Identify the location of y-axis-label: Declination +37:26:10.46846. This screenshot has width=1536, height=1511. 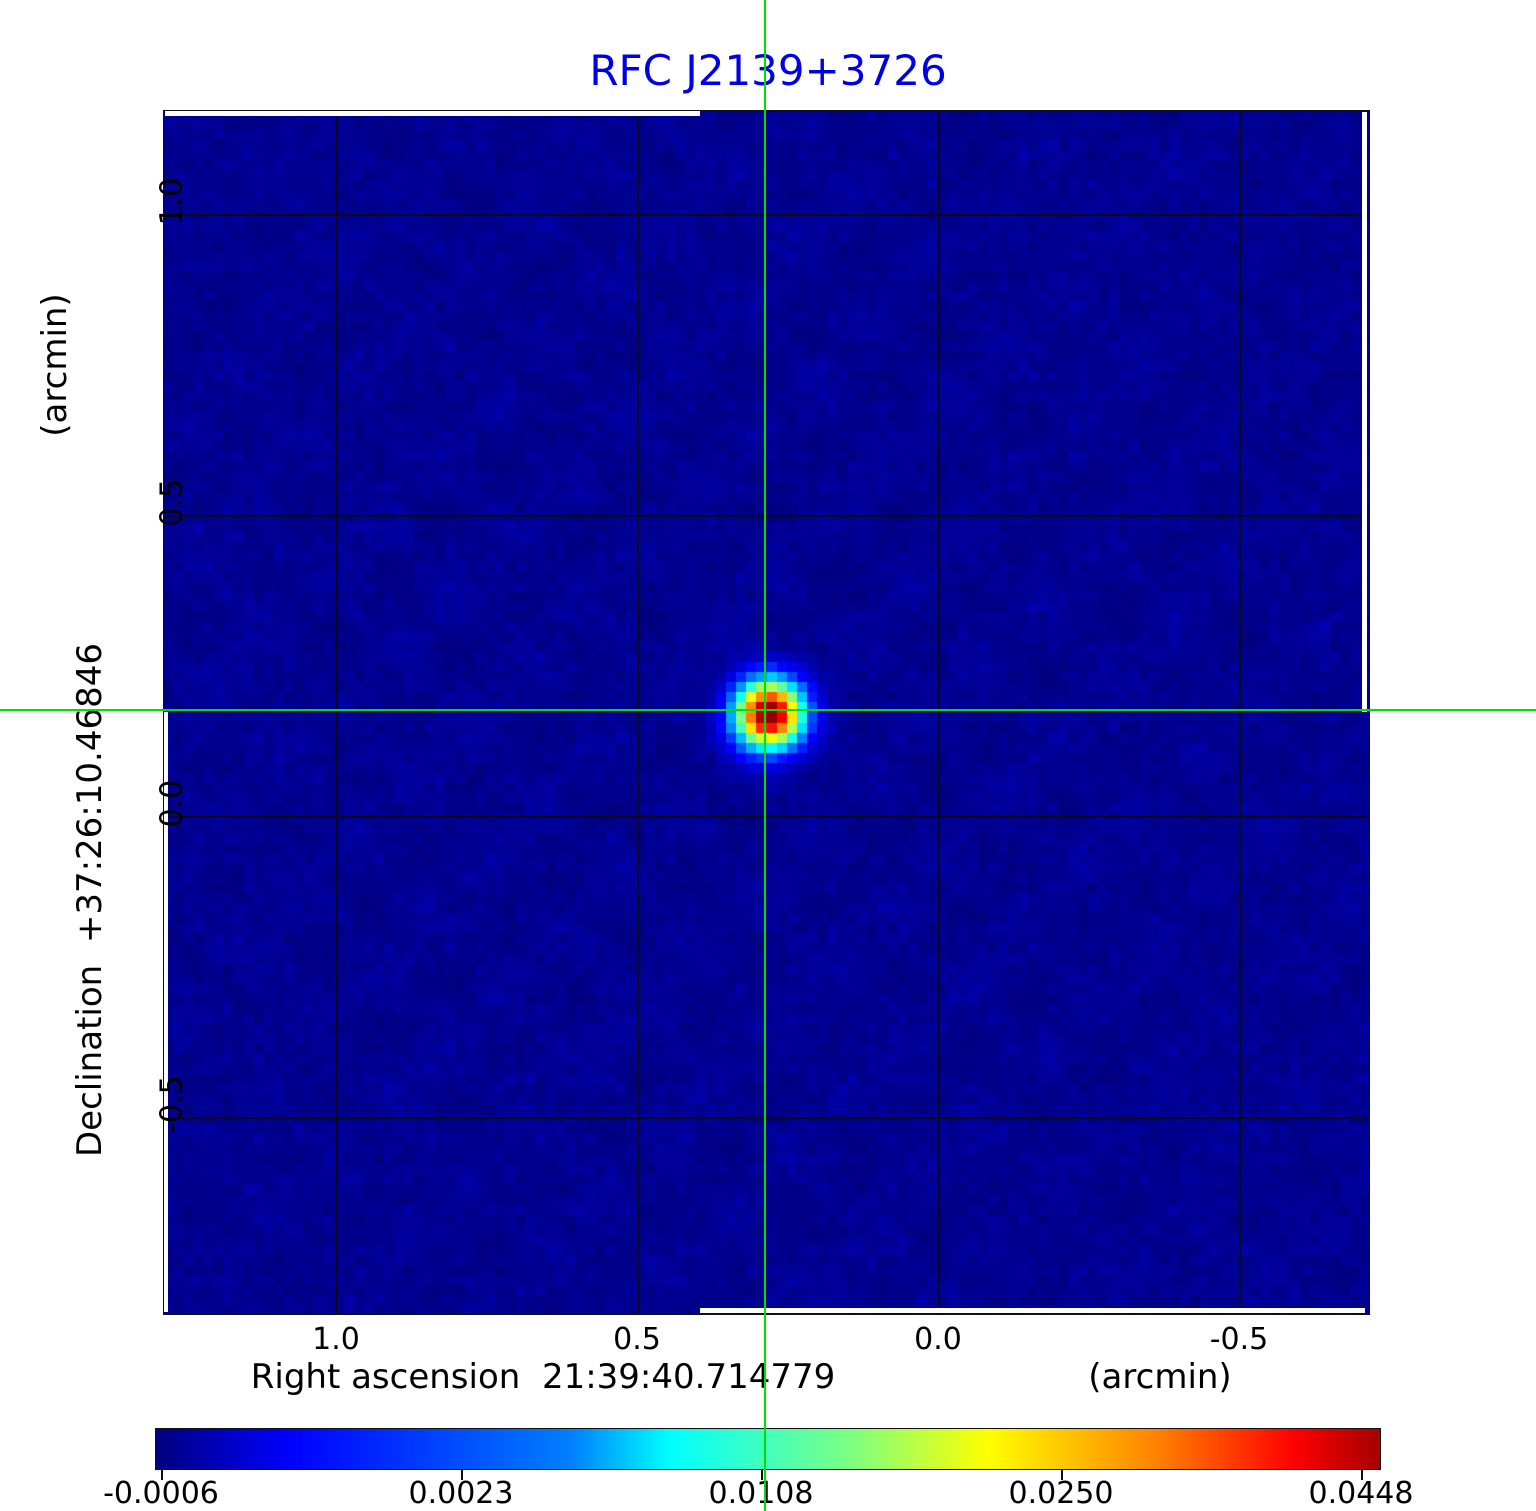
(90, 900).